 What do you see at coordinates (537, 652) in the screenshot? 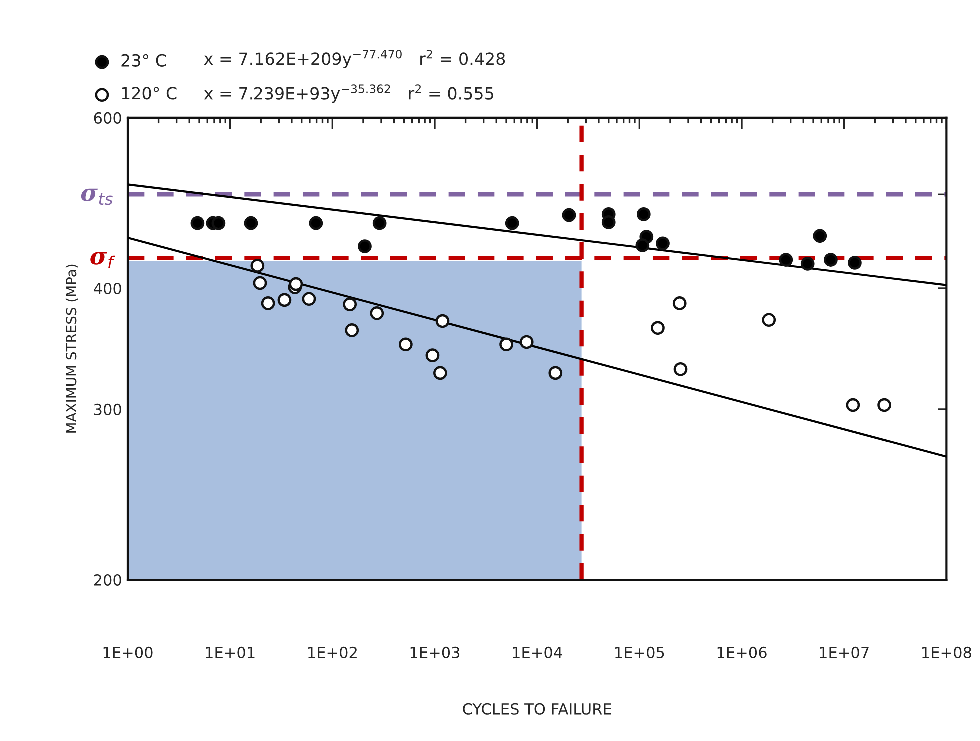
I see `x-tick-label: 1E+04` at bounding box center [537, 652].